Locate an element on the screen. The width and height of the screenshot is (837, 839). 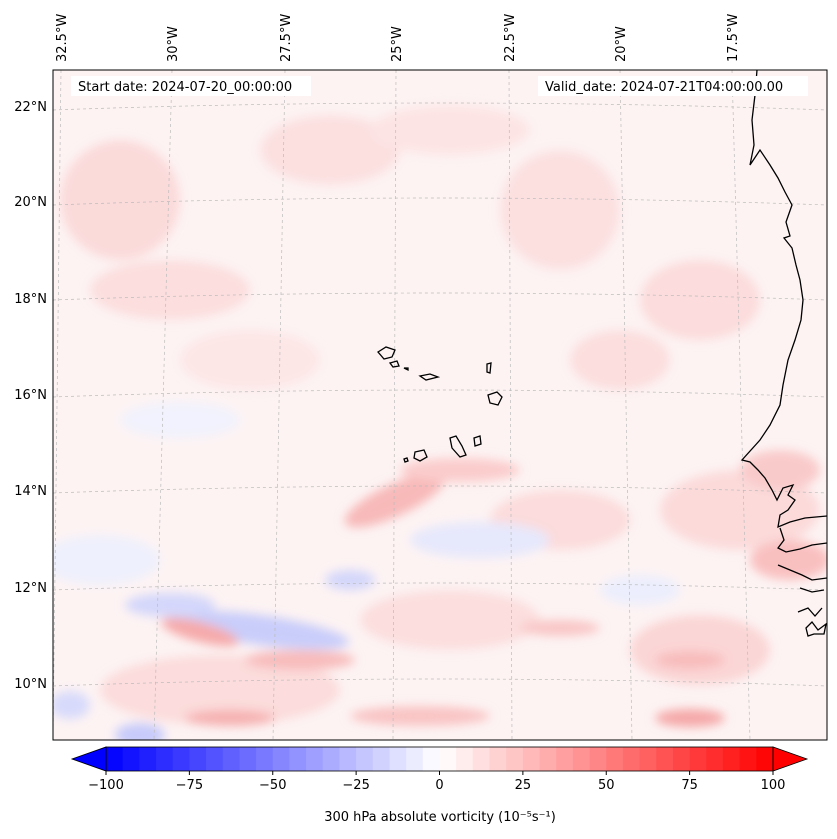
island-sal is located at coordinates (489, 368).